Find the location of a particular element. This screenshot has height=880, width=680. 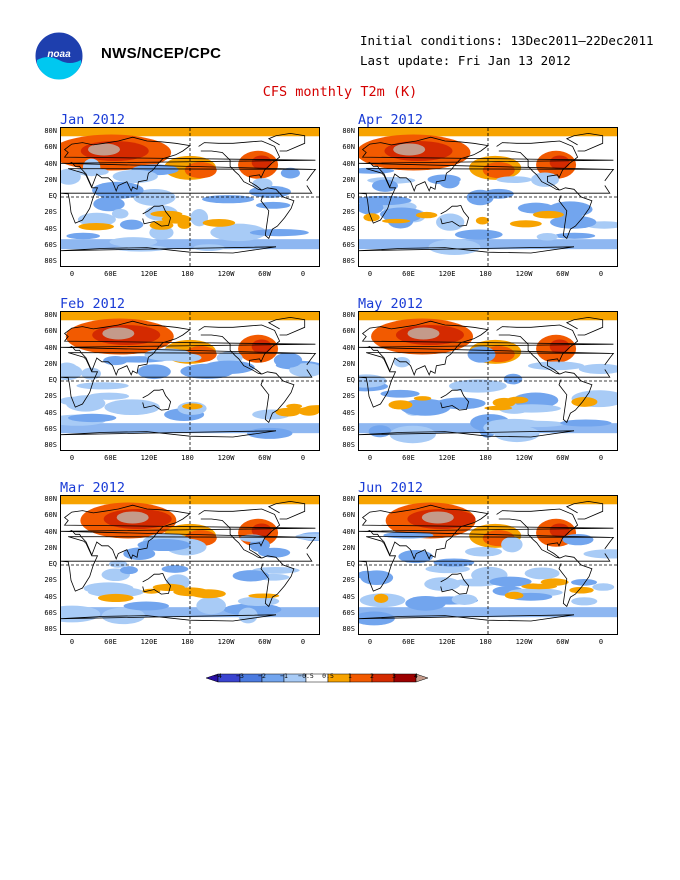

figure-title: CFS monthly T2m (K) is located at coordinates (340, 92).